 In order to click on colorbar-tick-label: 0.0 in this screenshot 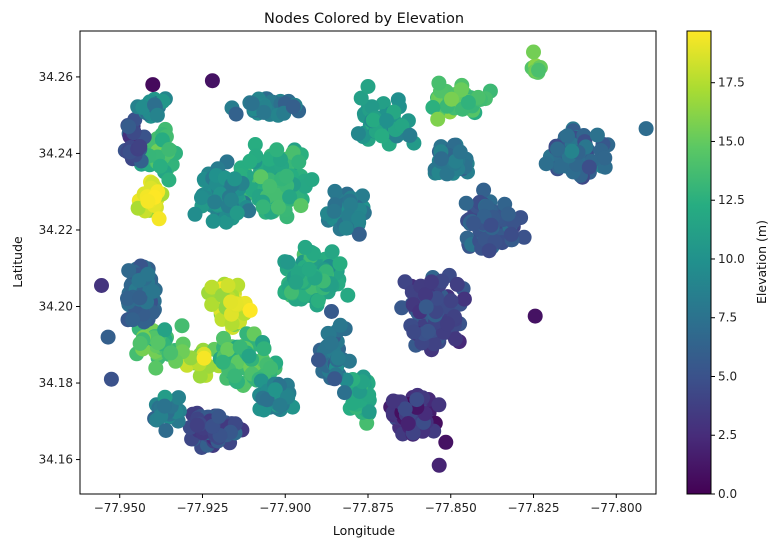, I will do `click(727, 494)`.